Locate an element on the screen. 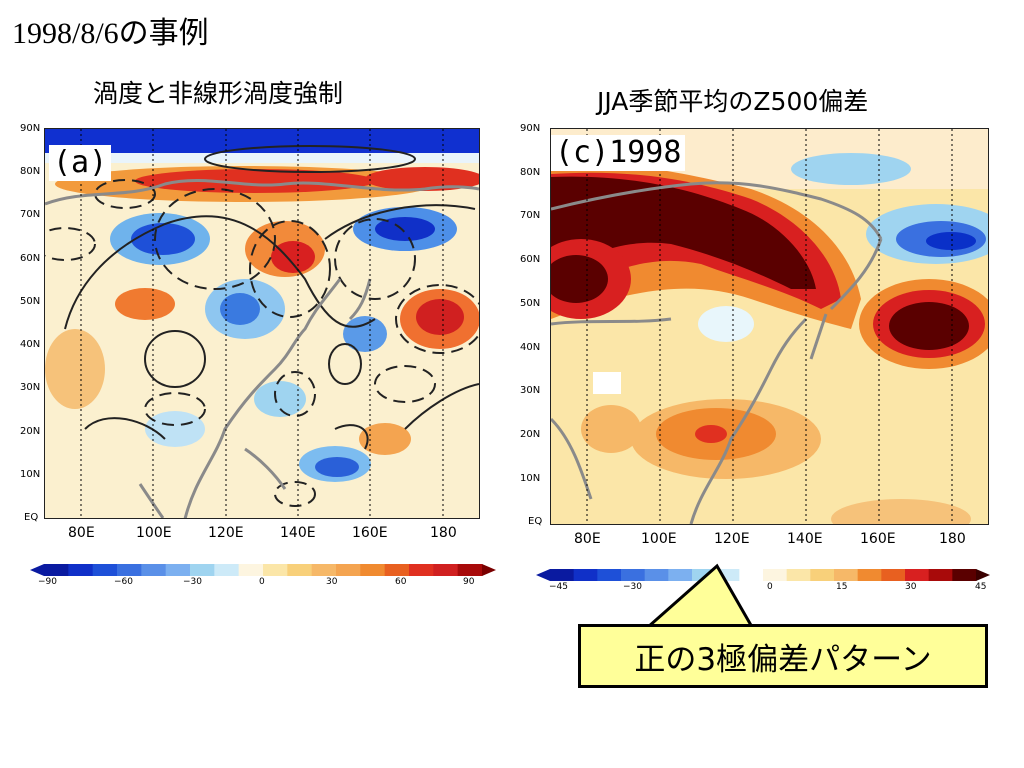  callout-box: 正の3極偏差パターン is located at coordinates (783, 656).